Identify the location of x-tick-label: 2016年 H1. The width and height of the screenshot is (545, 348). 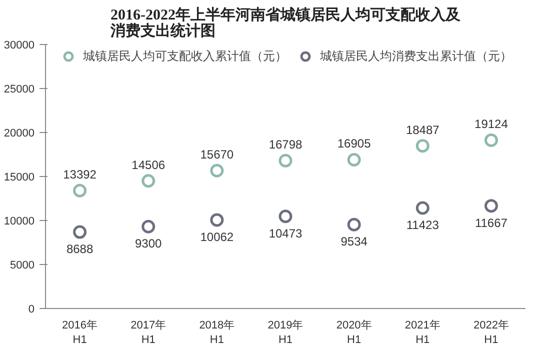
(80, 333).